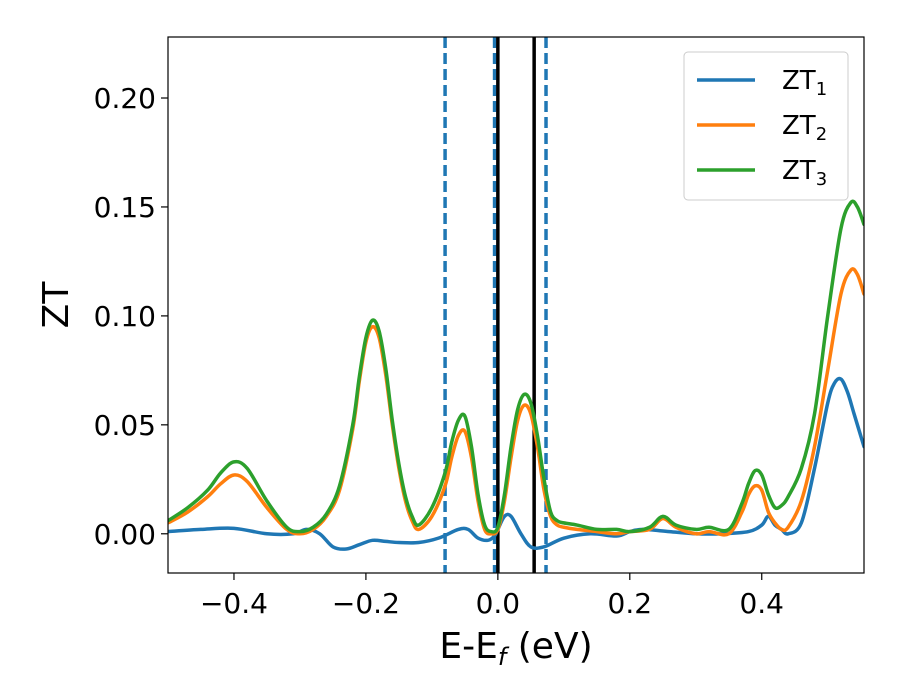  Describe the element at coordinates (804, 128) in the screenshot. I see `legend-label-zt2: ZT2` at that location.